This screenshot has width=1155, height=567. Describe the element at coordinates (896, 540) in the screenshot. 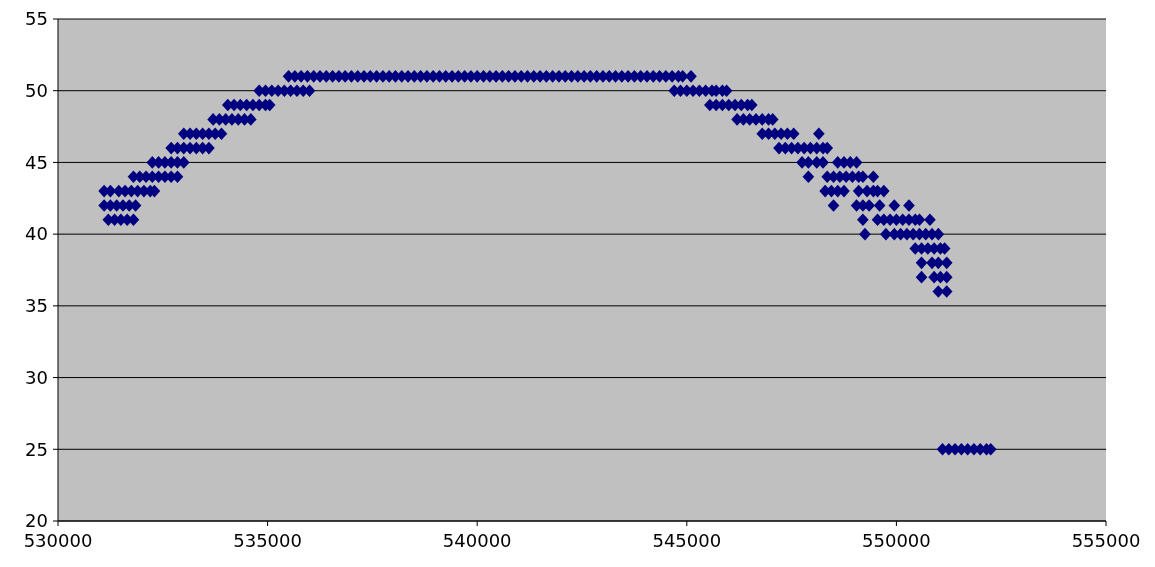

I see `x-tick-label: 550000` at that location.